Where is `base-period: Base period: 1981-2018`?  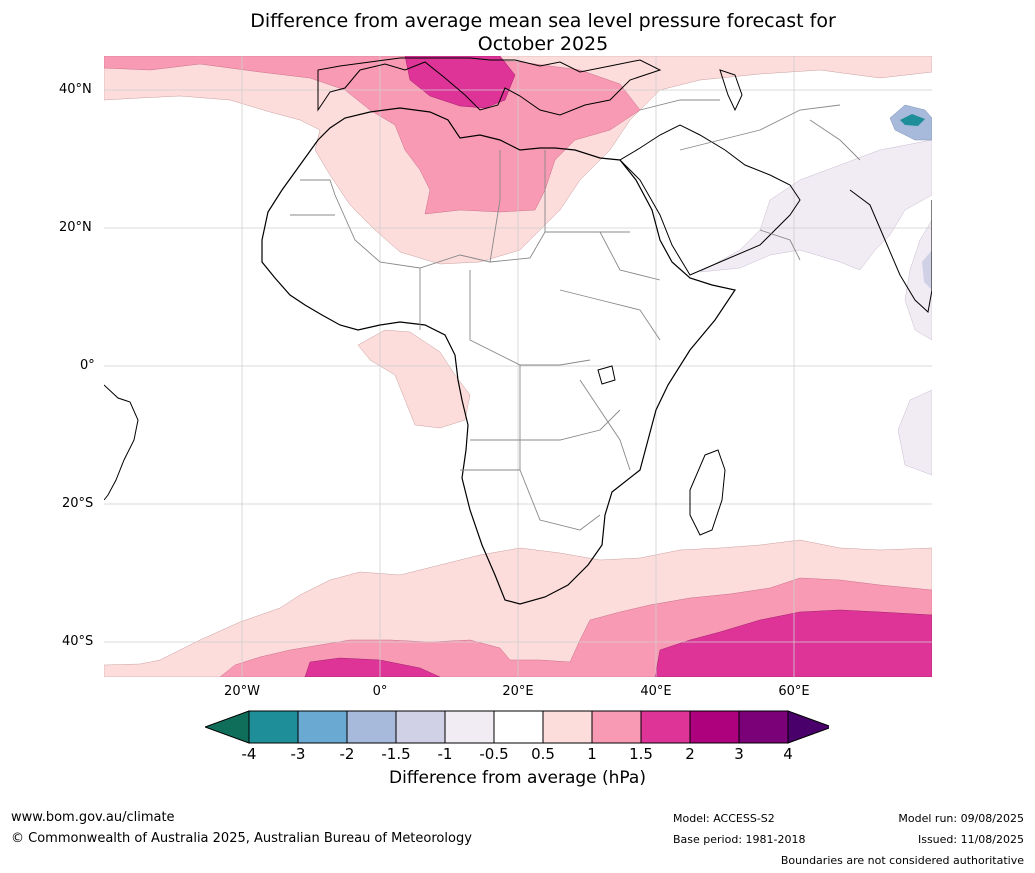 base-period: Base period: 1981-2018 is located at coordinates (739, 839).